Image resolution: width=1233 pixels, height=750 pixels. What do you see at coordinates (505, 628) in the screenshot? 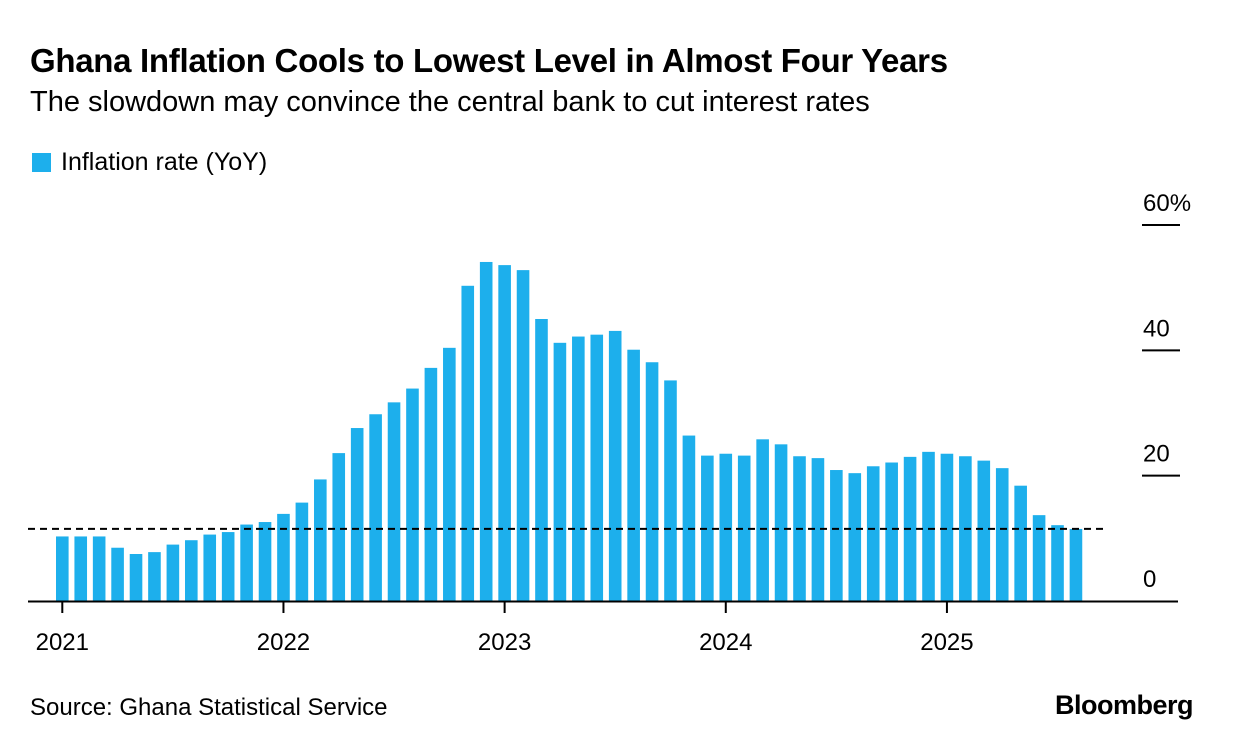
I see `x-axis: 2021 2022 2023 2024 2025` at bounding box center [505, 628].